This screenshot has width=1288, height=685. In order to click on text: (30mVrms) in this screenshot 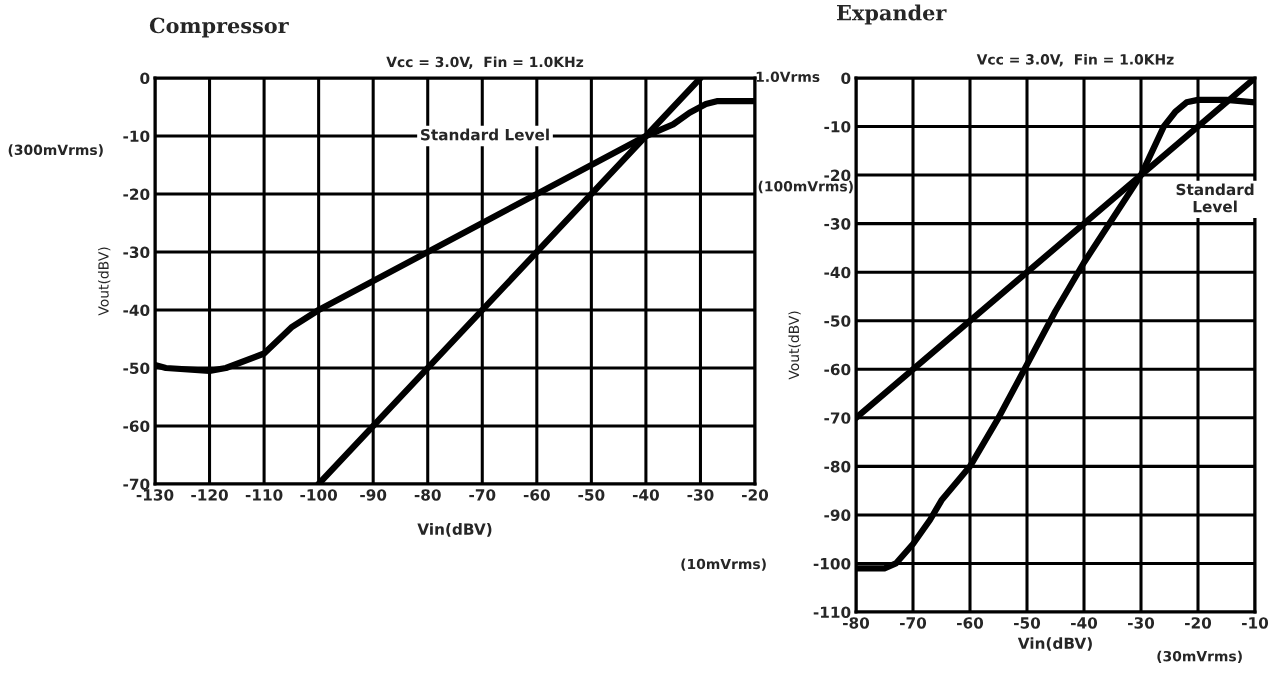, I will do `click(1199, 657)`.